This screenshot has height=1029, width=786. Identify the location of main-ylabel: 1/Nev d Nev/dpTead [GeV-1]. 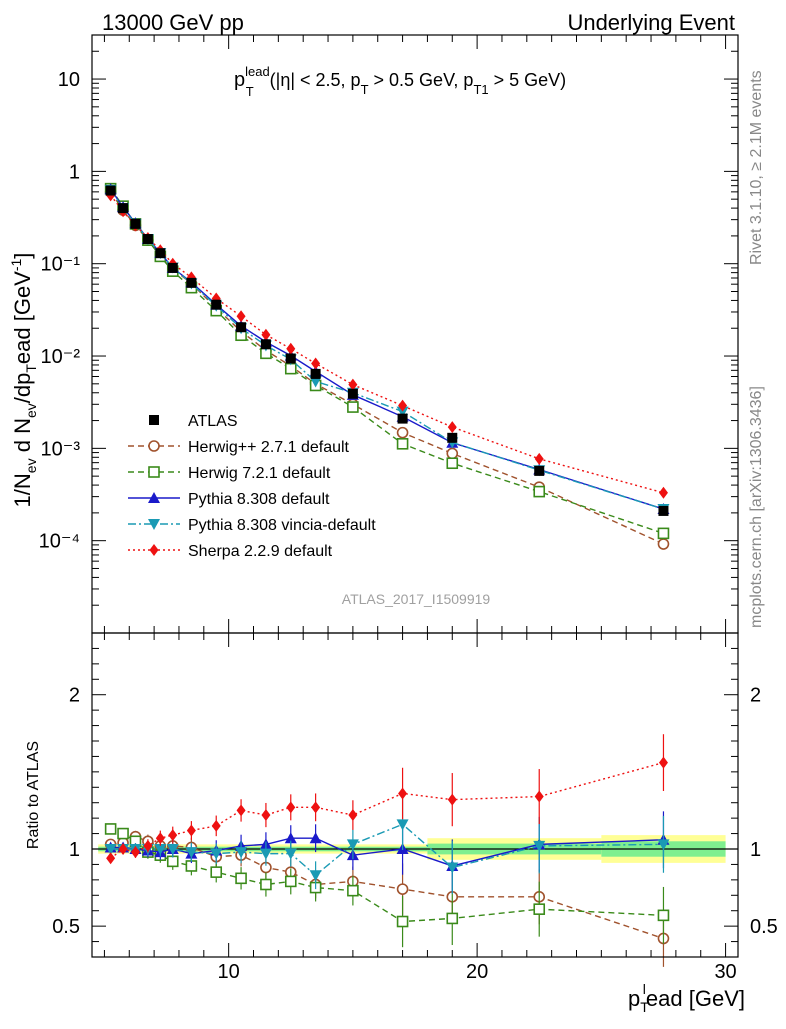
(23, 380).